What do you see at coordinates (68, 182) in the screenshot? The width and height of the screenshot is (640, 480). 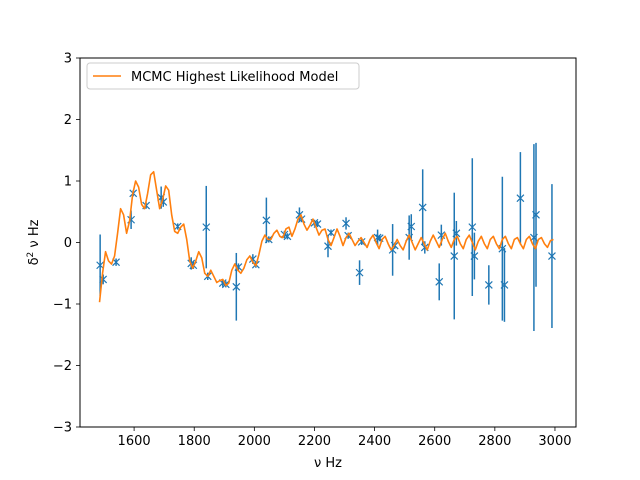 I see `y-tick-label-4: 1` at bounding box center [68, 182].